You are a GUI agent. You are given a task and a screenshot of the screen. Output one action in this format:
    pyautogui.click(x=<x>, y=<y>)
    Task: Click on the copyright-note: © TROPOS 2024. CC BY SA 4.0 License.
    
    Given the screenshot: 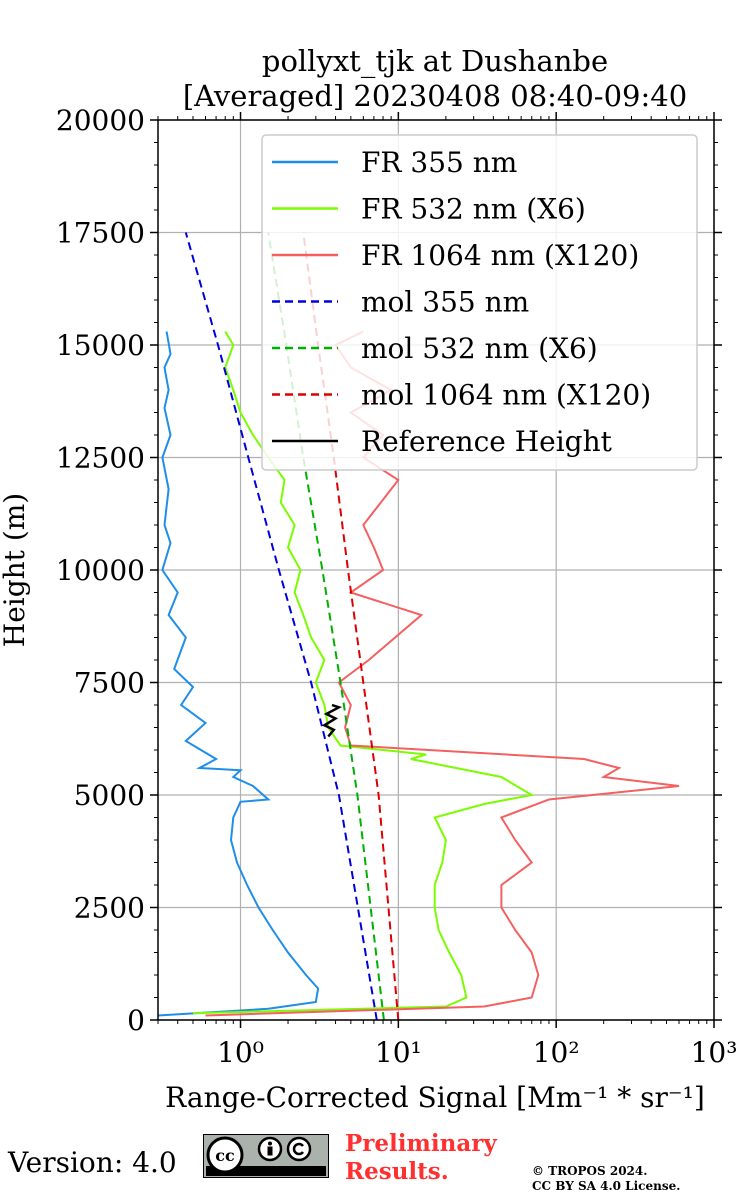 What is the action you would take?
    pyautogui.click(x=606, y=1179)
    